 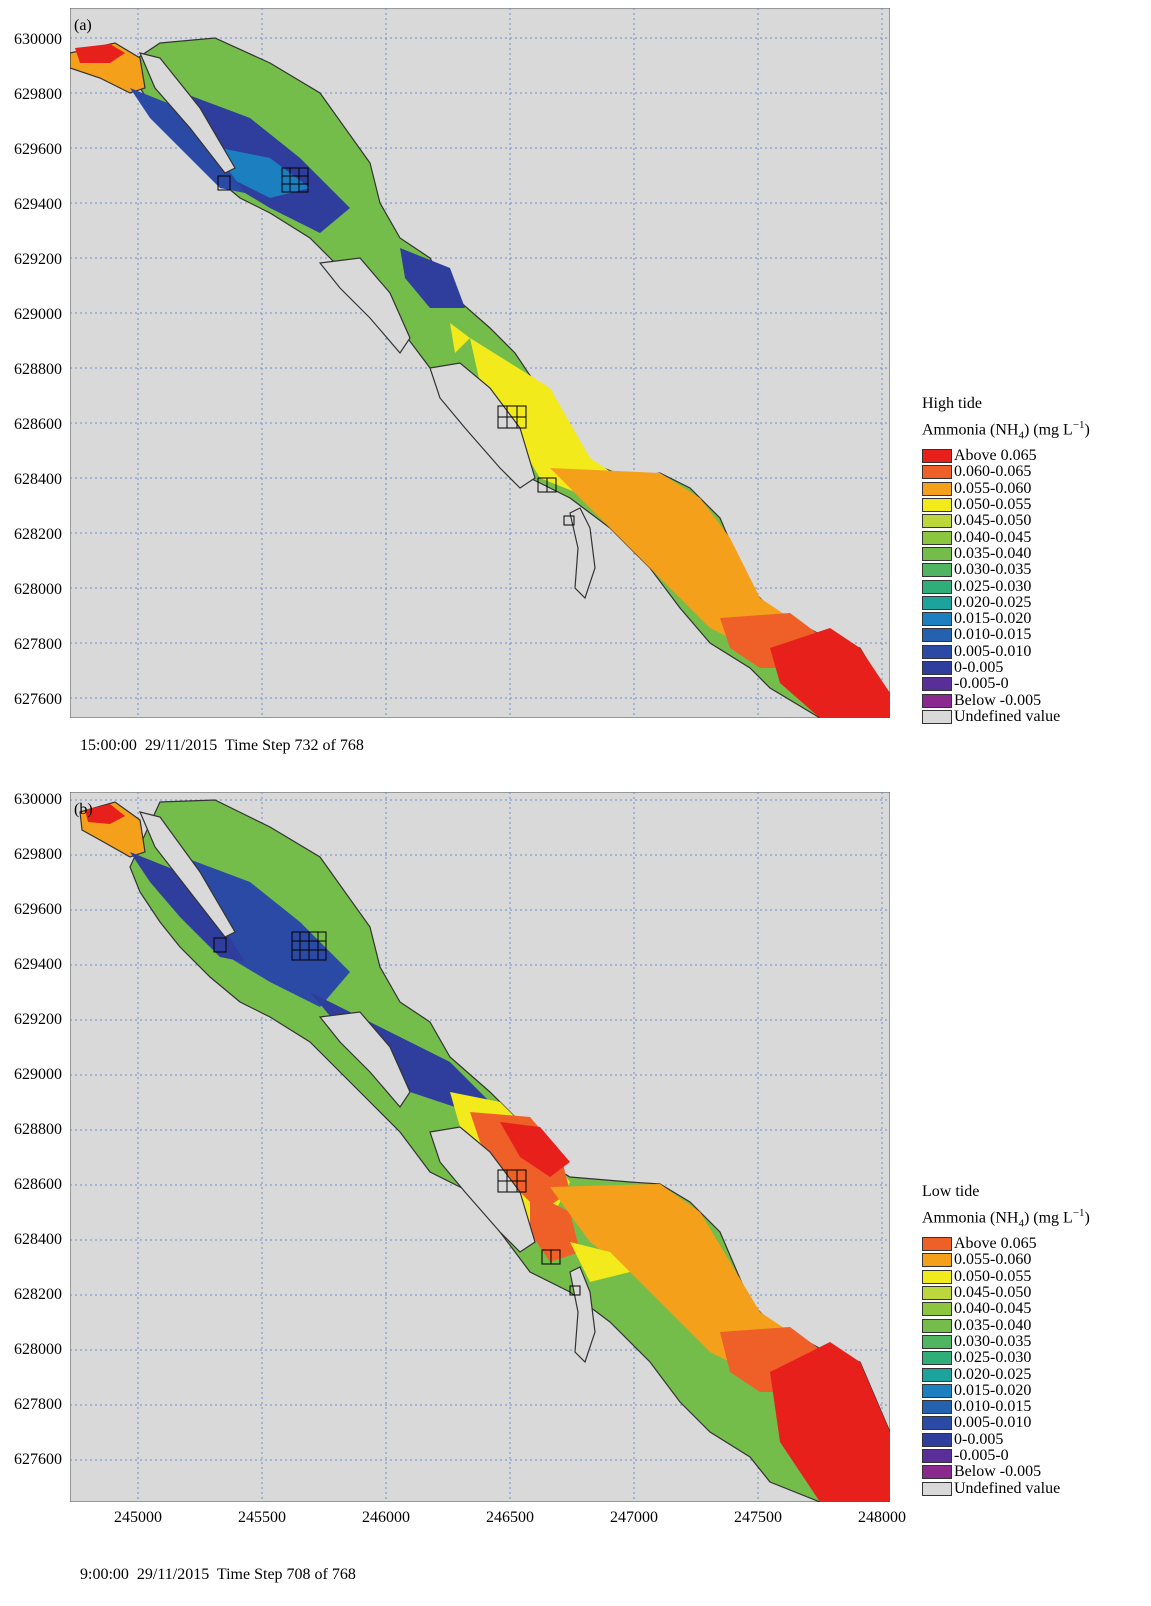 I want to click on legend-label: 0.030-0.035, so click(x=993, y=570).